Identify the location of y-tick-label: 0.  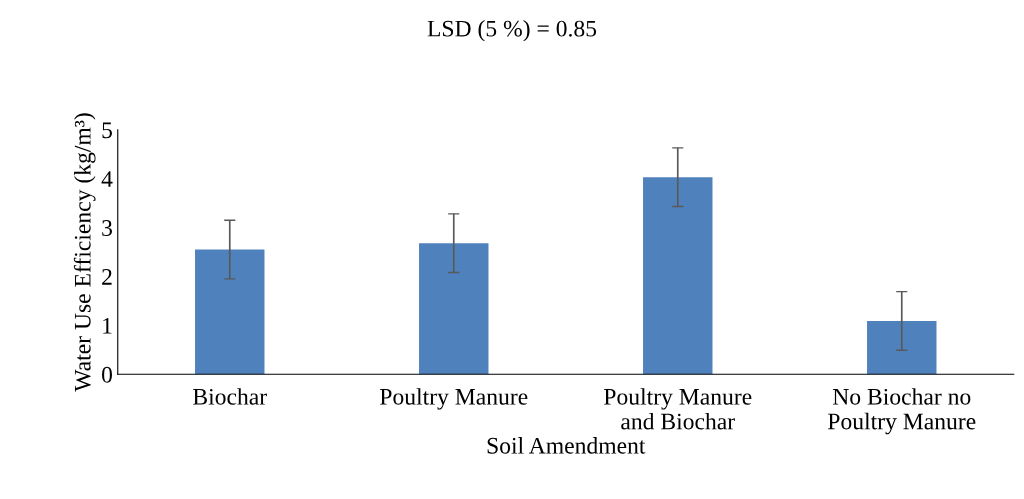
(106, 374).